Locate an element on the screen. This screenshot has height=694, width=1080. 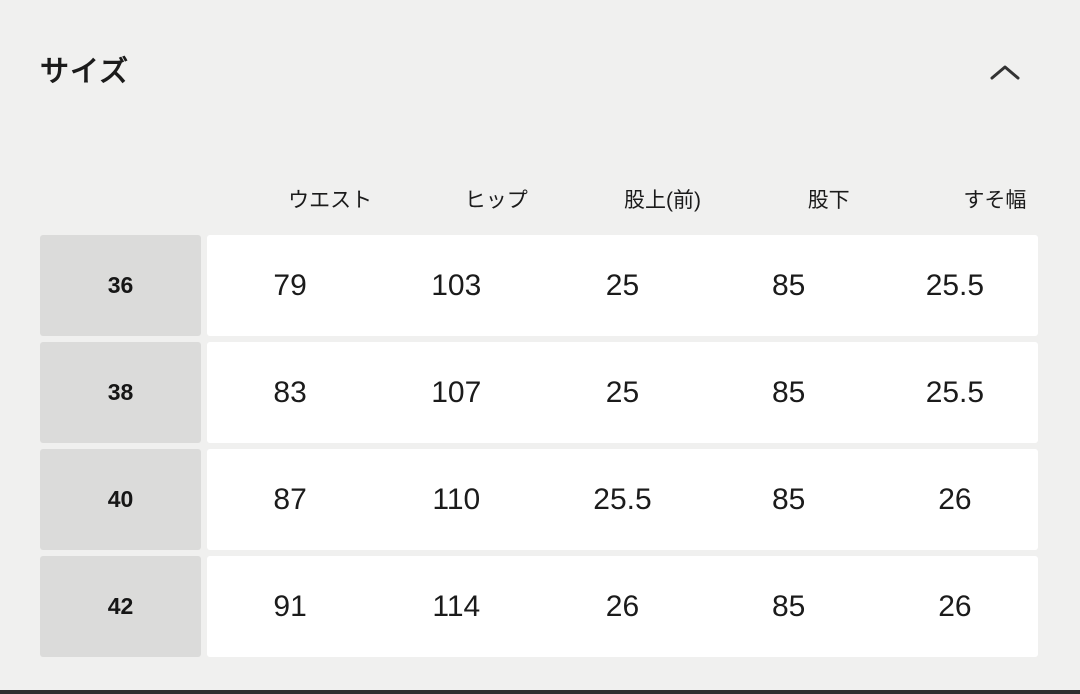
value-cell: 114 is located at coordinates (456, 606).